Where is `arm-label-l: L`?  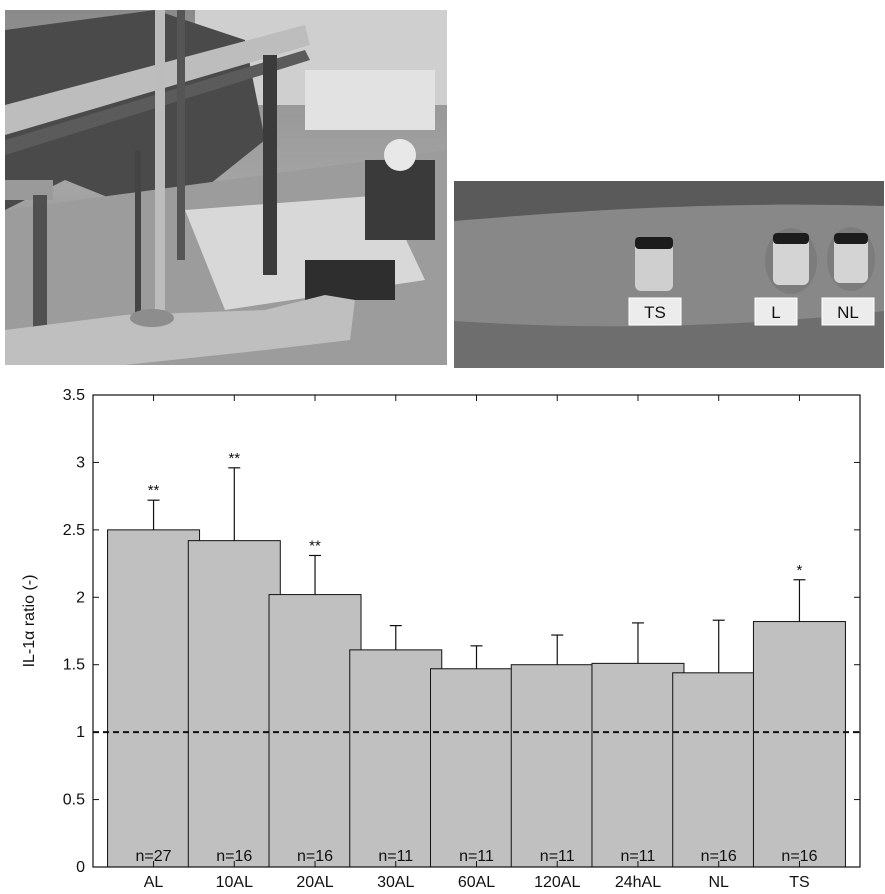
arm-label-l: L is located at coordinates (775, 312).